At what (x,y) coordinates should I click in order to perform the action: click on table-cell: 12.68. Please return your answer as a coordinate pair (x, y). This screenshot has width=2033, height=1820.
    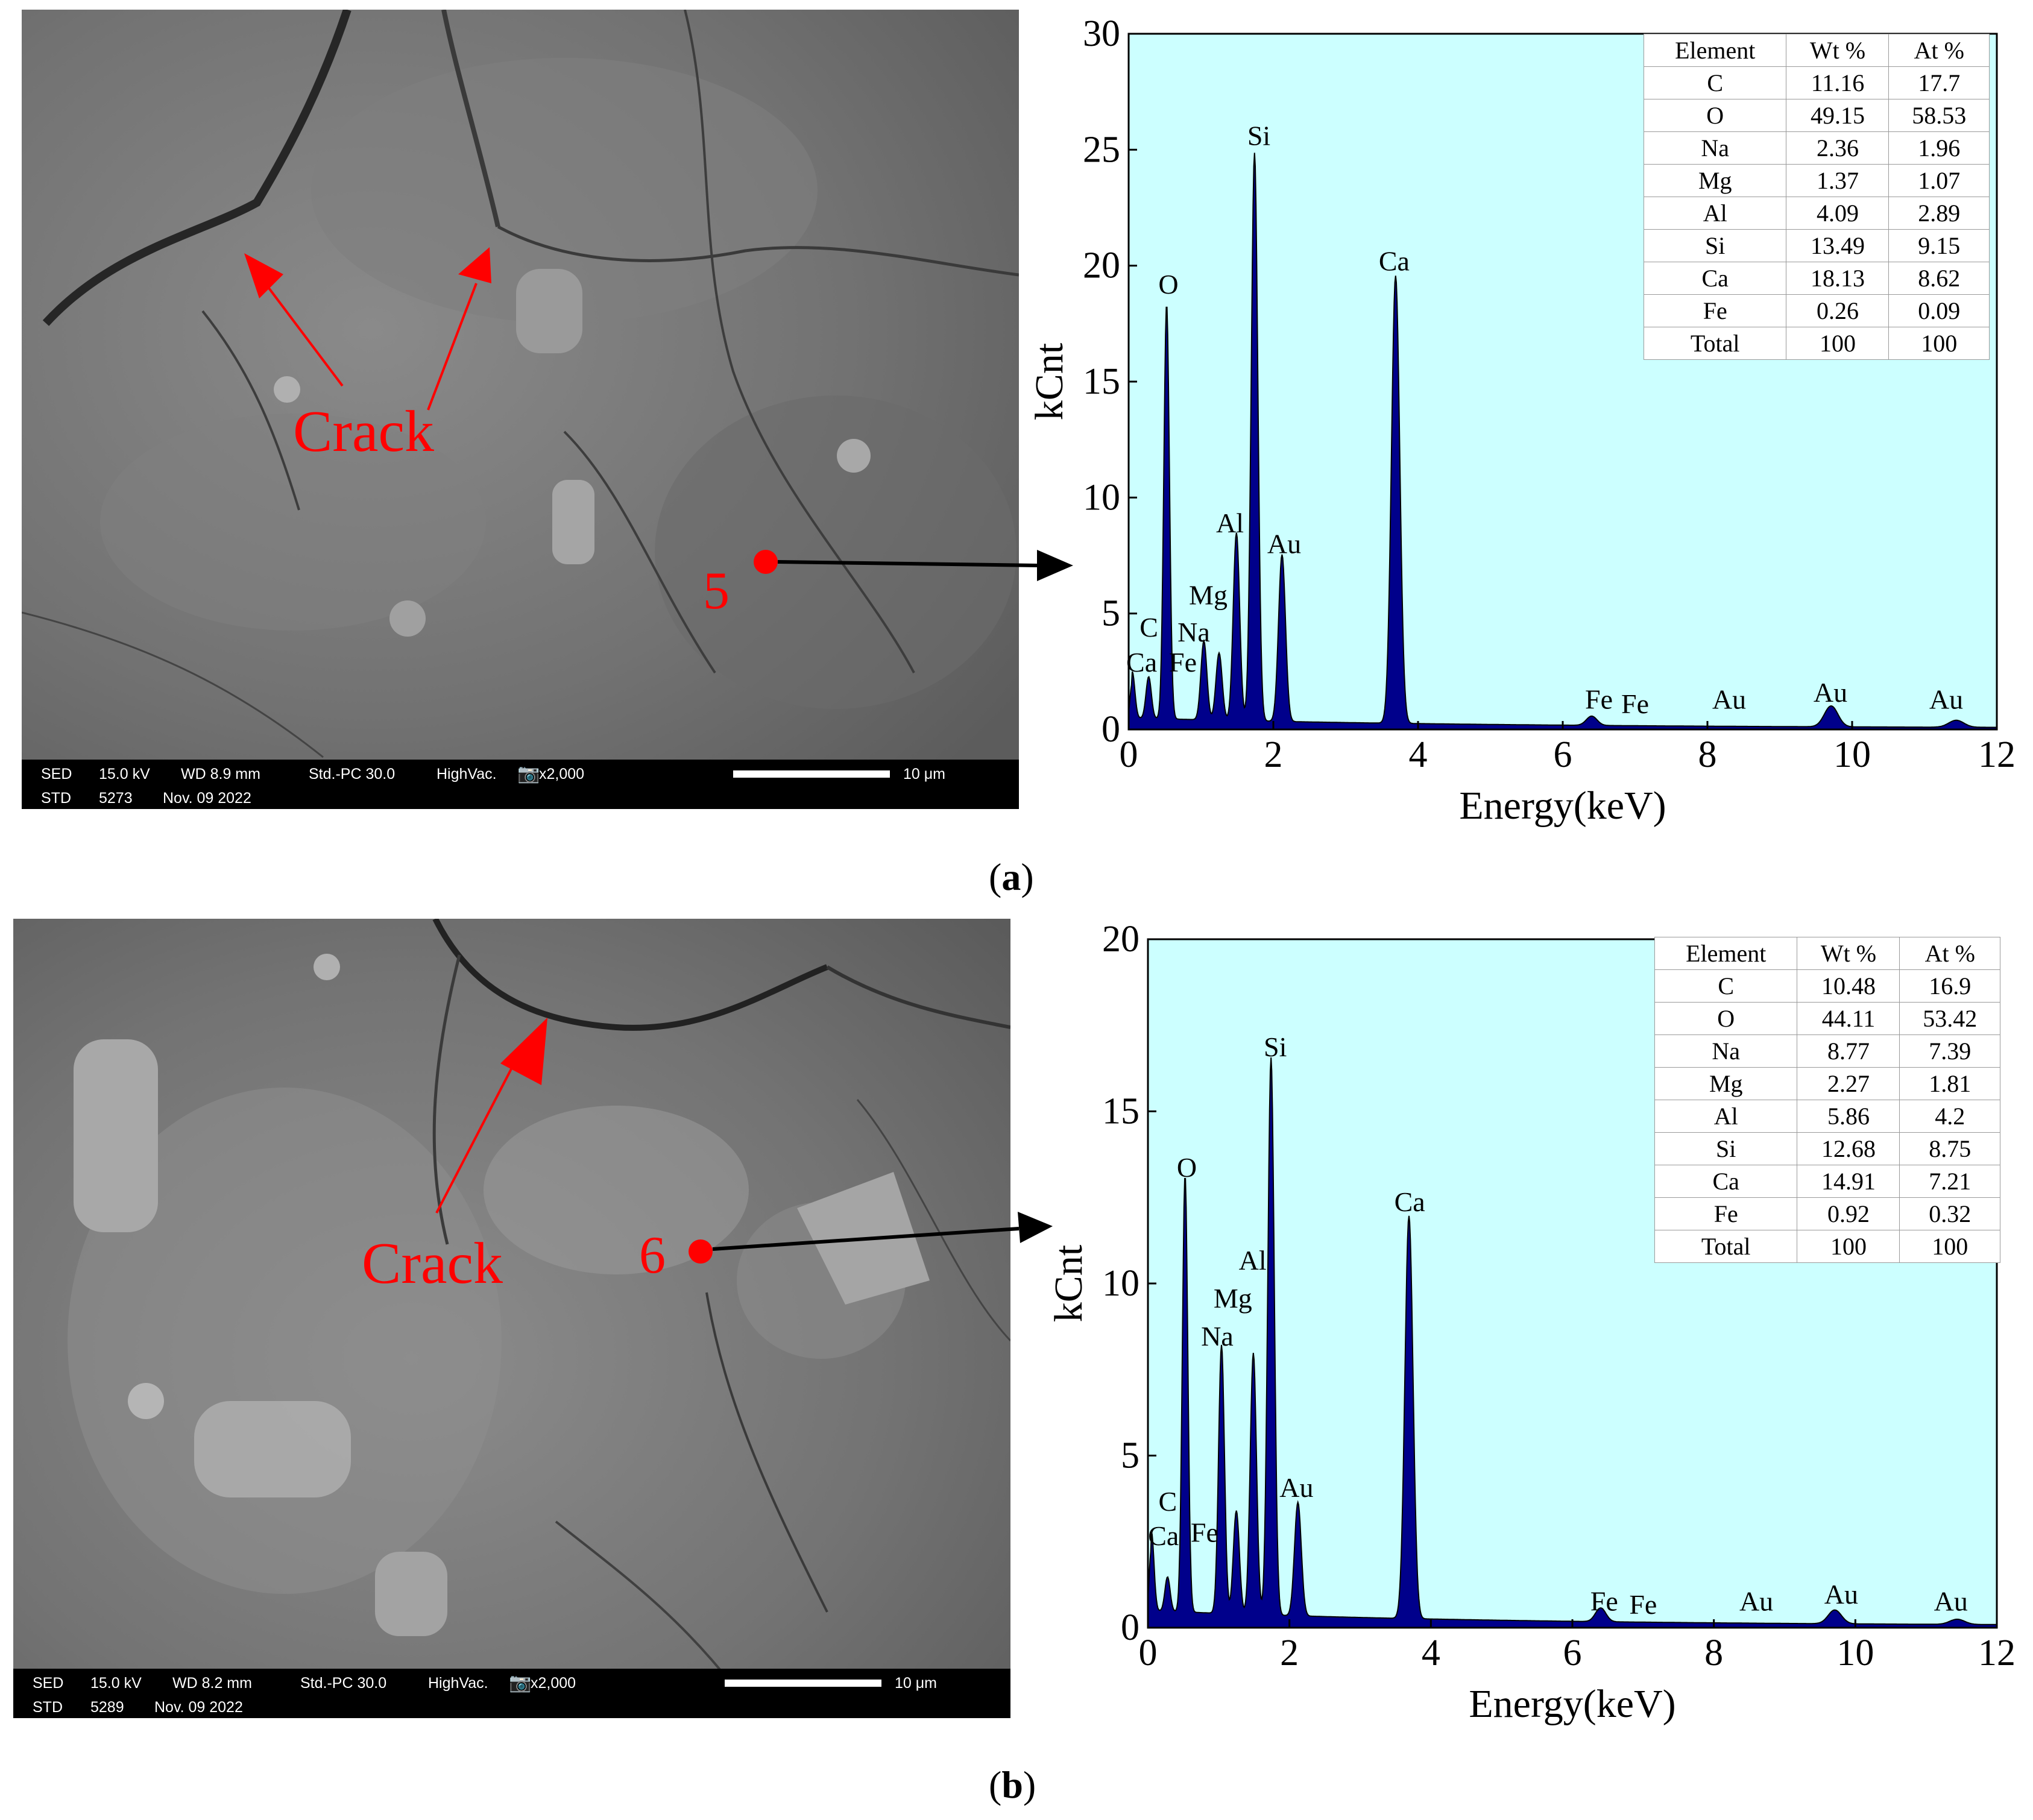
    Looking at the image, I should click on (1848, 1148).